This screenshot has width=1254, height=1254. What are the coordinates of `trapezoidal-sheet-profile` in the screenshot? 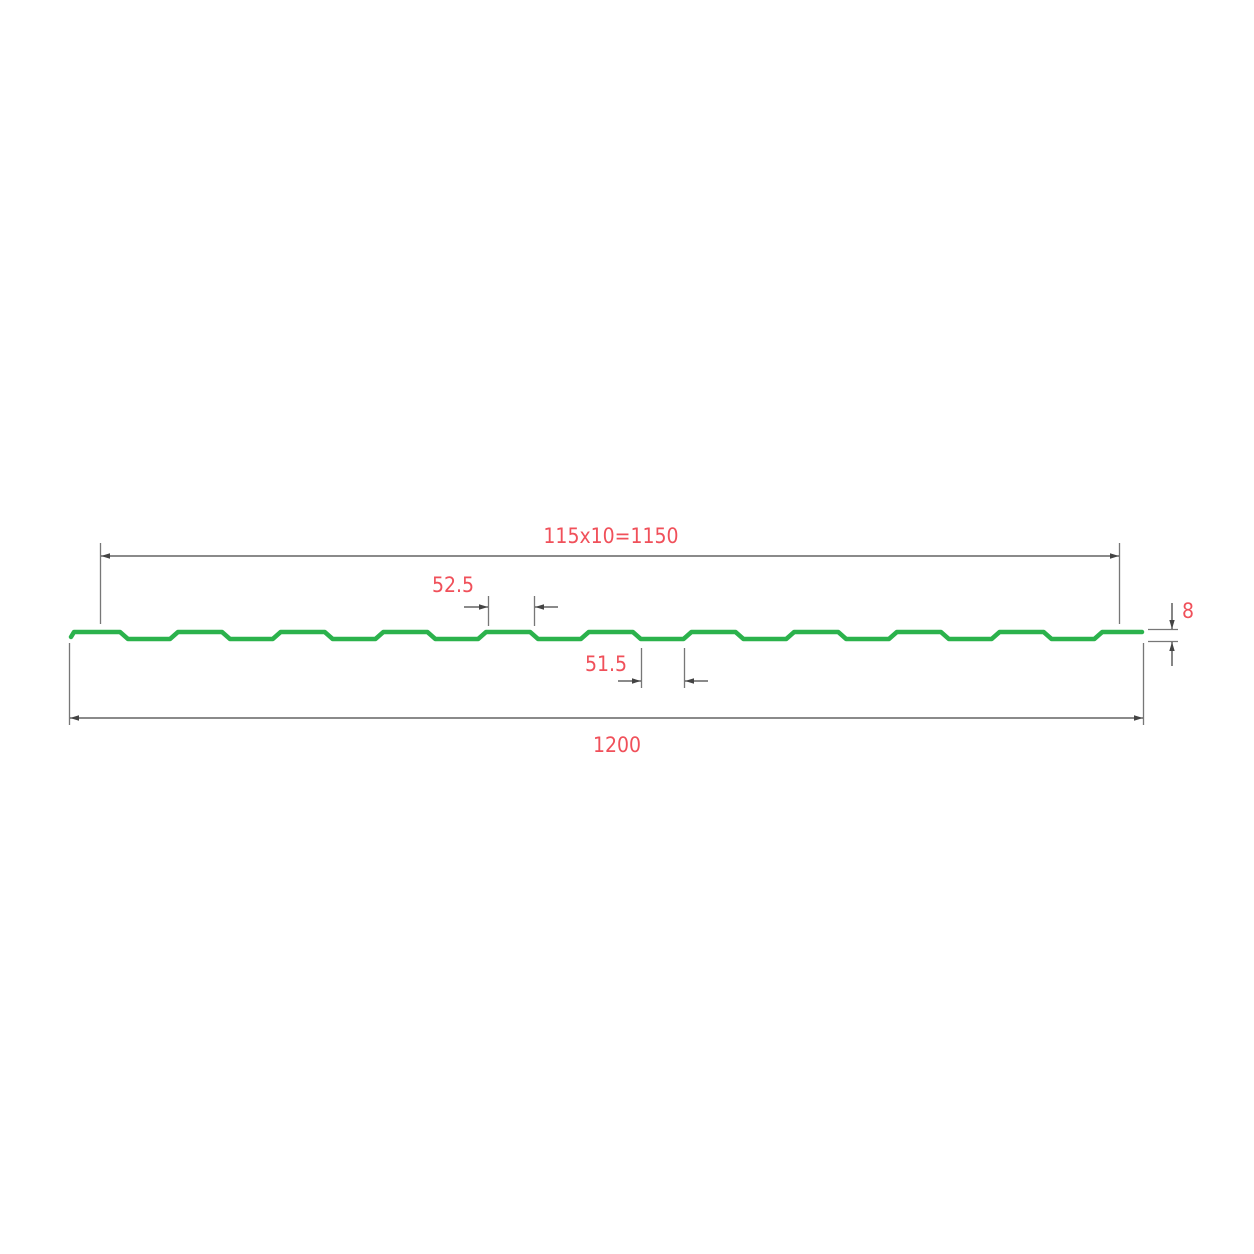 It's located at (606, 635).